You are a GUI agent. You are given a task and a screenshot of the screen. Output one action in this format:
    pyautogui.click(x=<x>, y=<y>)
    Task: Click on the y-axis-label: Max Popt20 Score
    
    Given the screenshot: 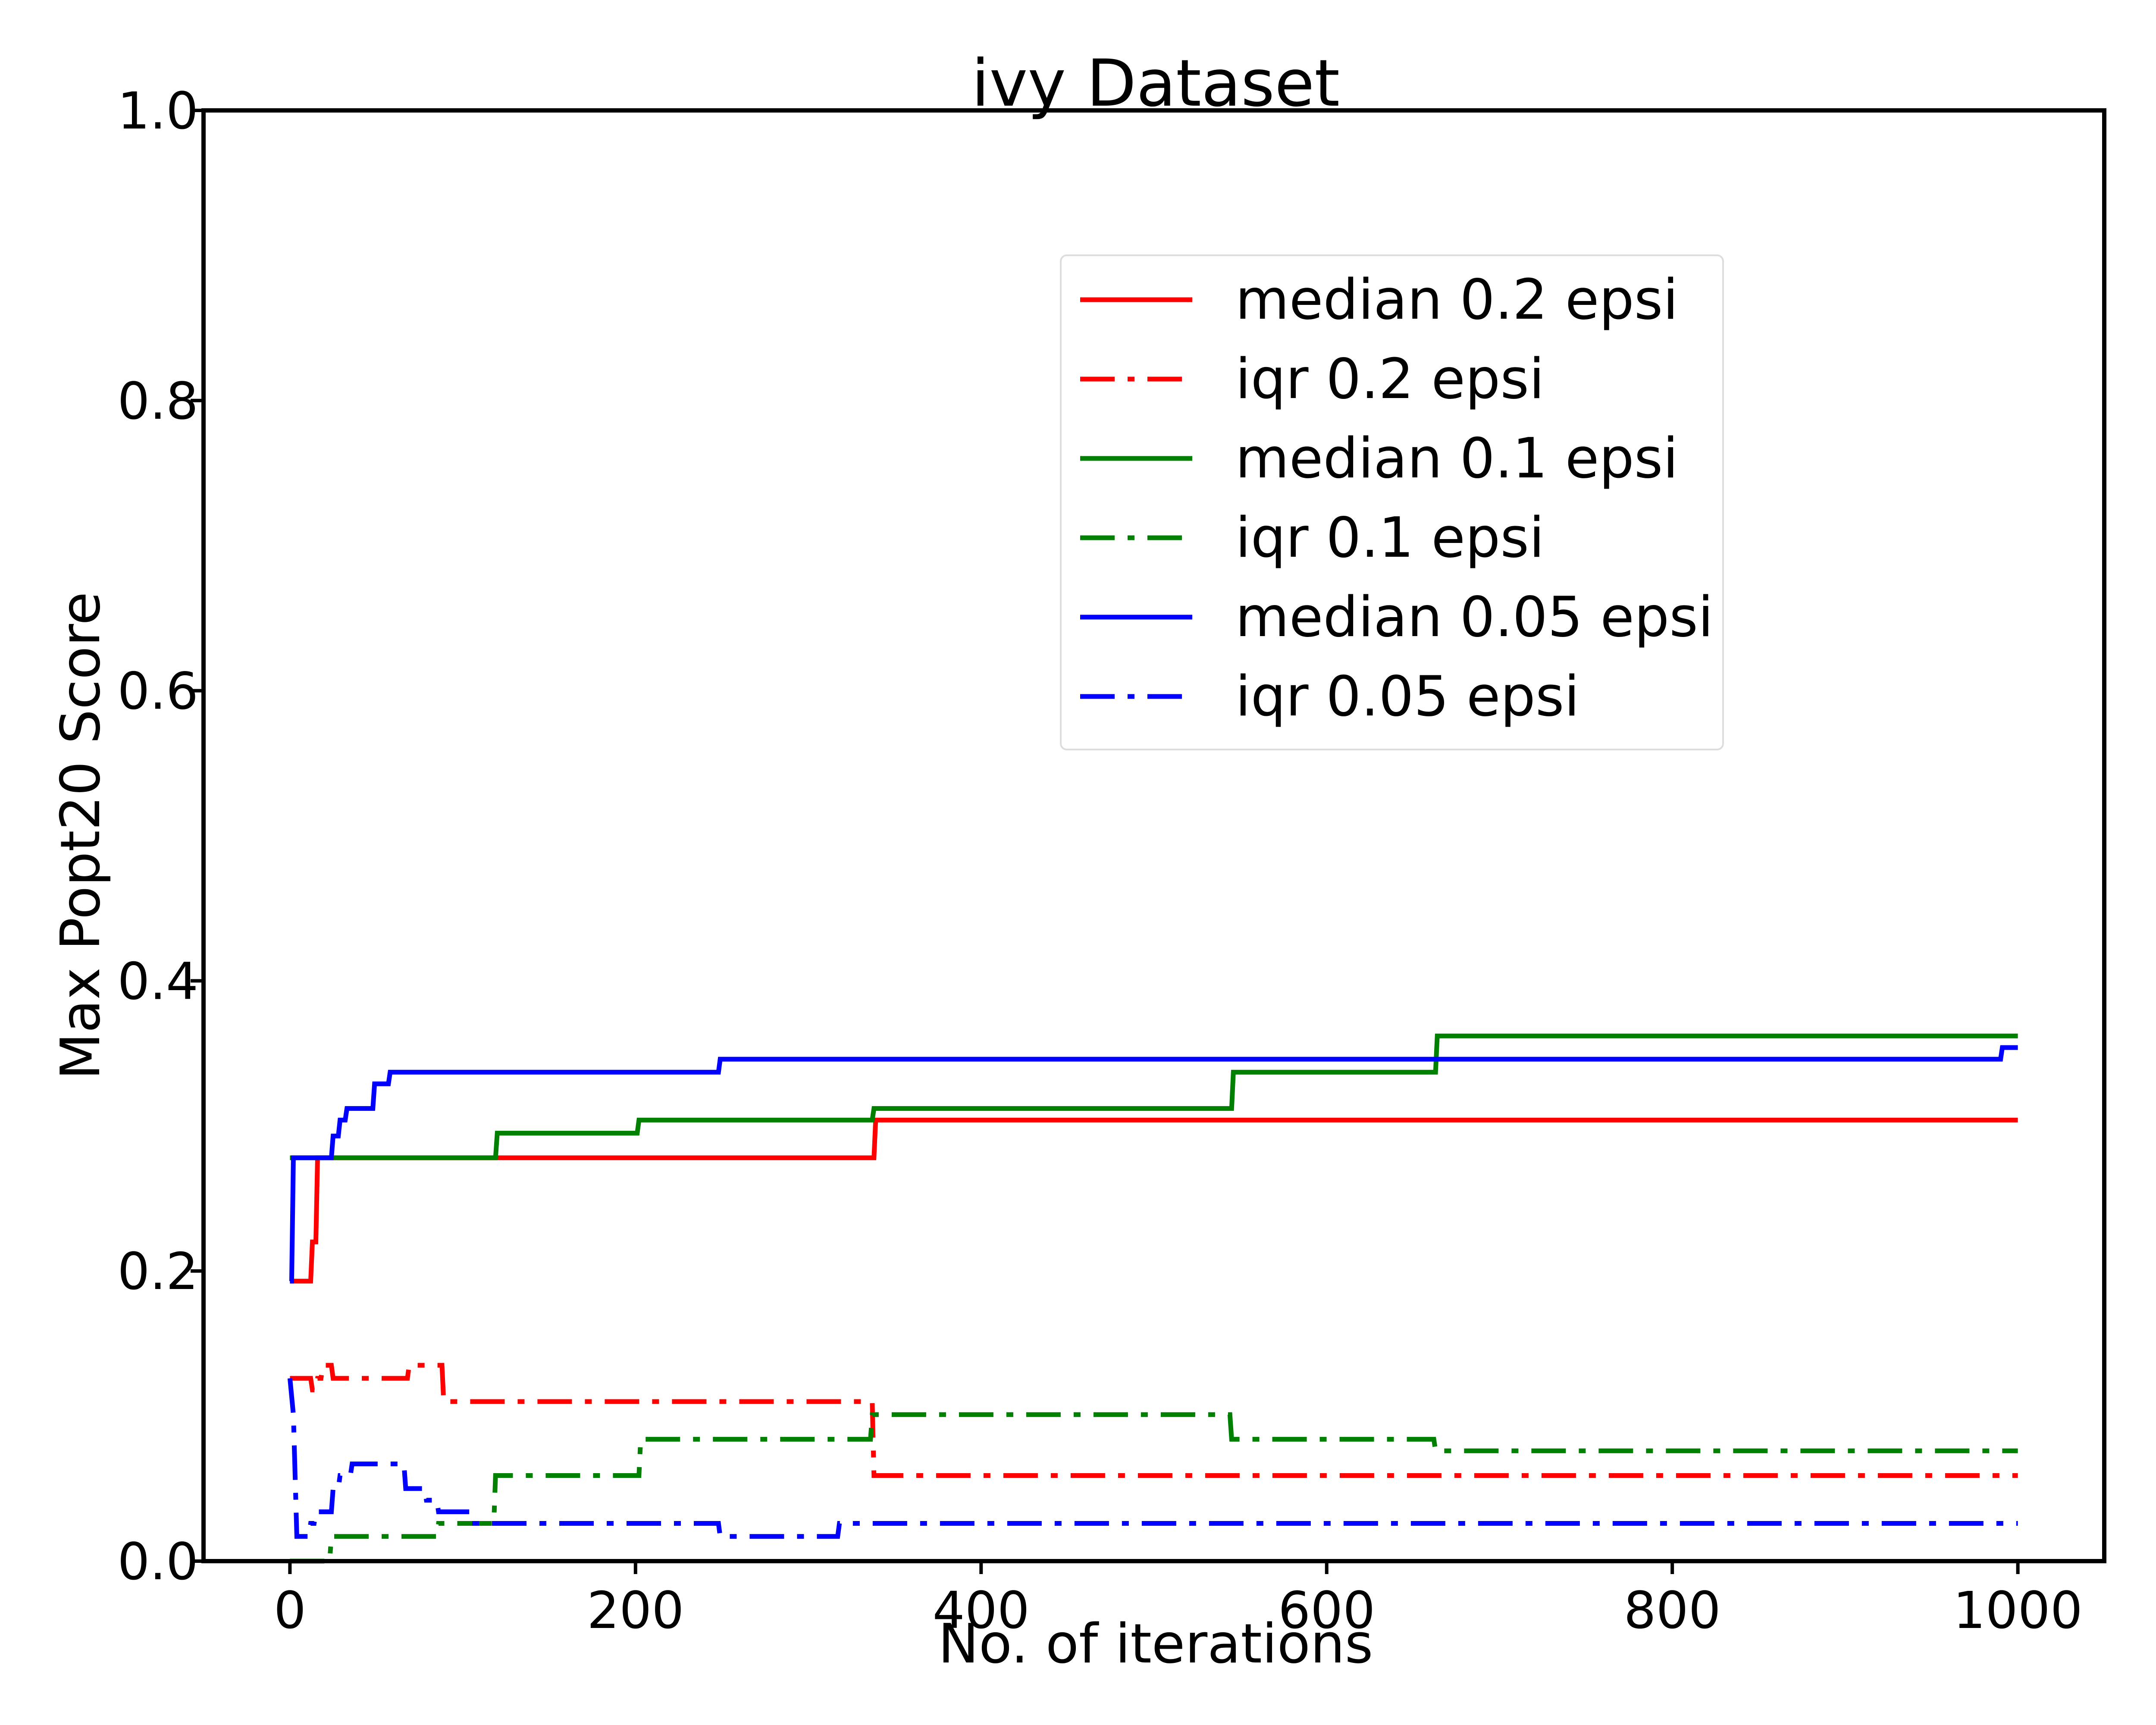 What is the action you would take?
    pyautogui.click(x=80, y=836)
    